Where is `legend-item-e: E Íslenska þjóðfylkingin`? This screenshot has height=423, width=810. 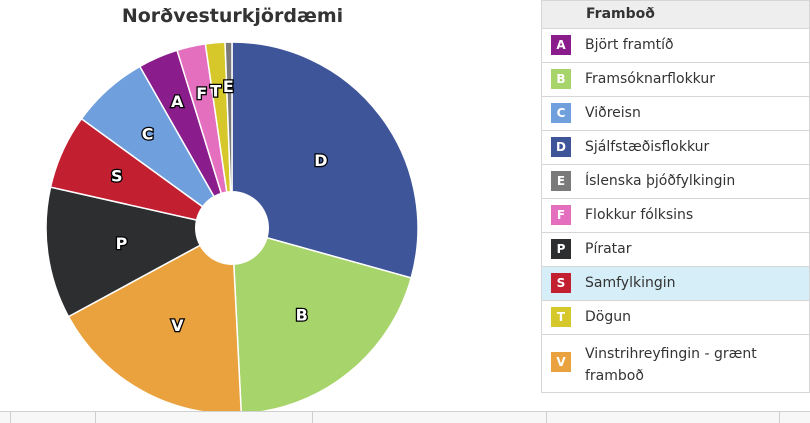
legend-item-e: E Íslenska þjóðfylkingin is located at coordinates (675, 182).